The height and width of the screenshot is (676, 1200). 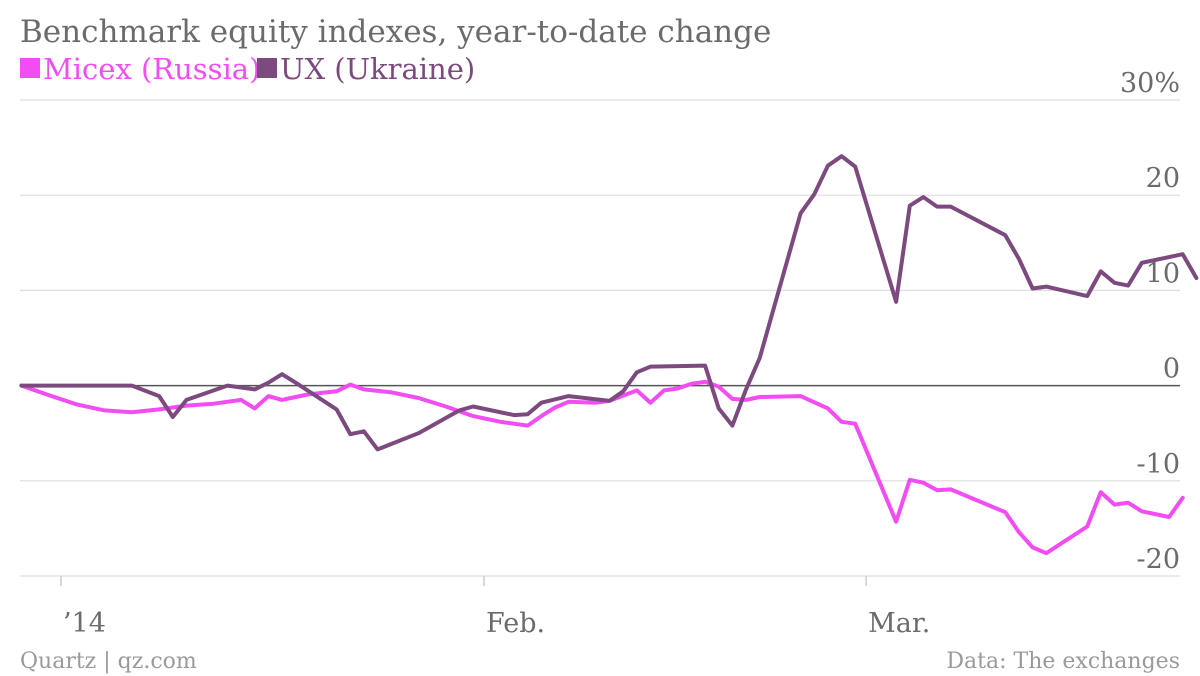 What do you see at coordinates (30, 68) in the screenshot?
I see `legend-swatch-micex` at bounding box center [30, 68].